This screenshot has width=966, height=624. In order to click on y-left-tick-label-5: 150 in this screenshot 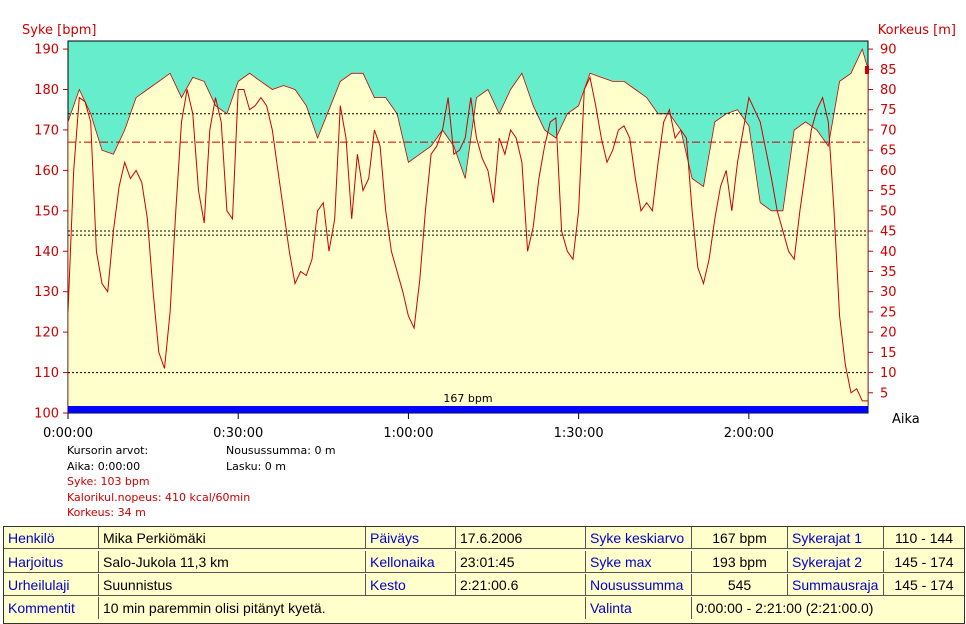, I will do `click(46, 211)`.